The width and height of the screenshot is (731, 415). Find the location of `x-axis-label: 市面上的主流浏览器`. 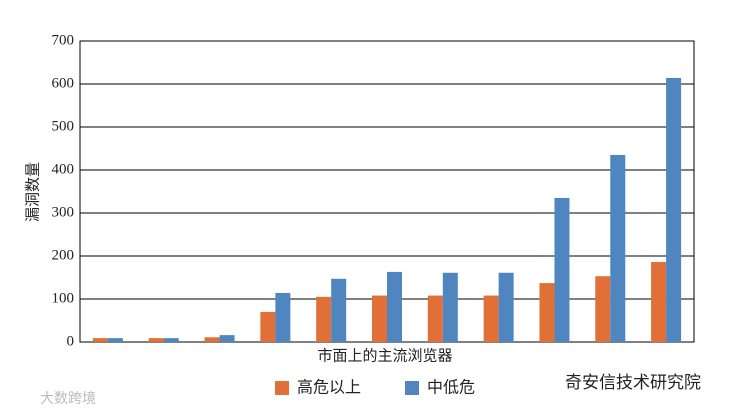

x-axis-label: 市面上的主流浏览器 is located at coordinates (384, 355).